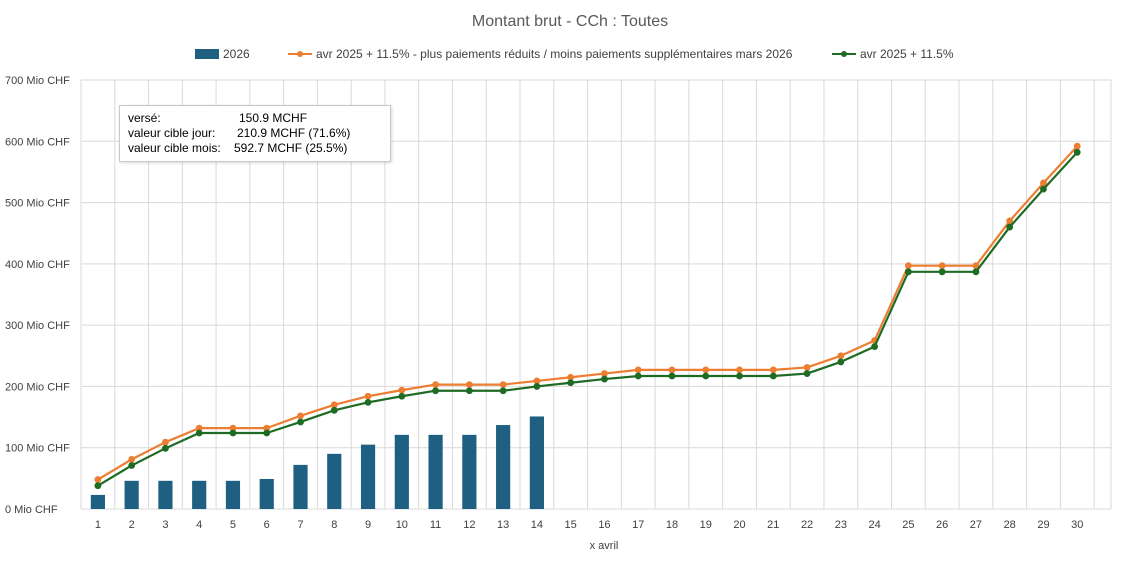 This screenshot has width=1141, height=567. What do you see at coordinates (98, 525) in the screenshot?
I see `x-tick-label: 1` at bounding box center [98, 525].